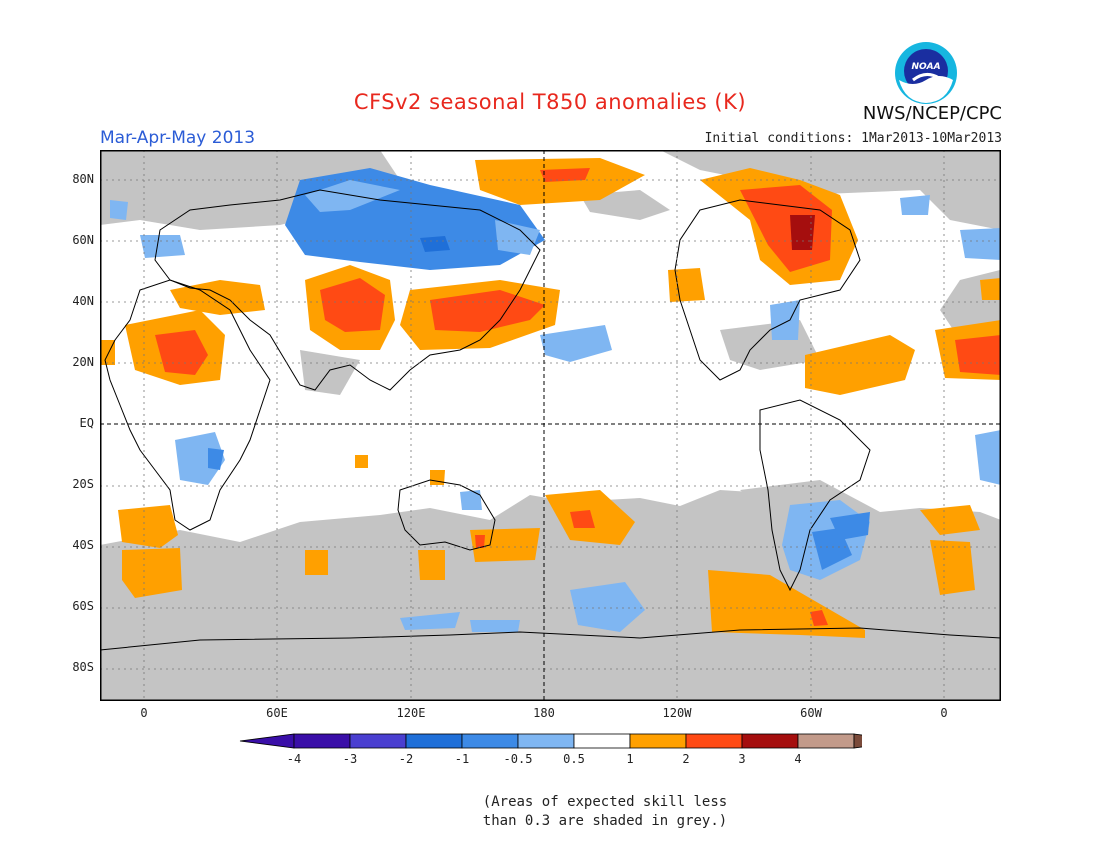  What do you see at coordinates (178, 138) in the screenshot?
I see `season-label: Mar-Apr-May 2013` at bounding box center [178, 138].